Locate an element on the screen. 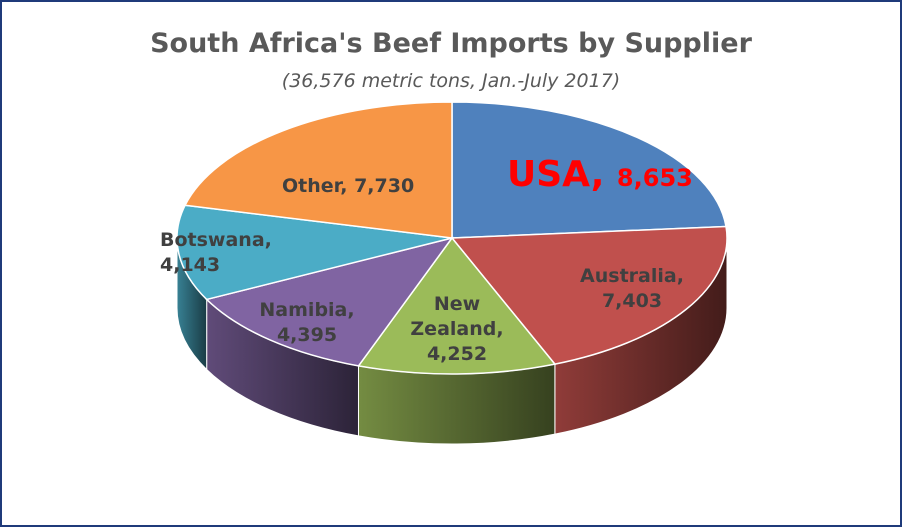  label-usa-name: USA is located at coordinates (549, 174).